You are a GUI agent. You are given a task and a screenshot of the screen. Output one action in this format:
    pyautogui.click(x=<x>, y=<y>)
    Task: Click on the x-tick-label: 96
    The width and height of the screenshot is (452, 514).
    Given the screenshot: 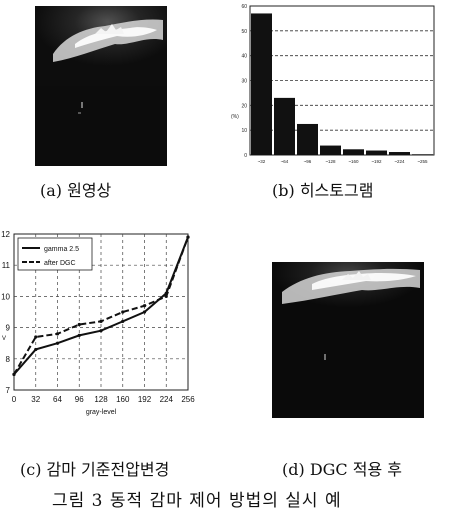 What is the action you would take?
    pyautogui.click(x=79, y=399)
    